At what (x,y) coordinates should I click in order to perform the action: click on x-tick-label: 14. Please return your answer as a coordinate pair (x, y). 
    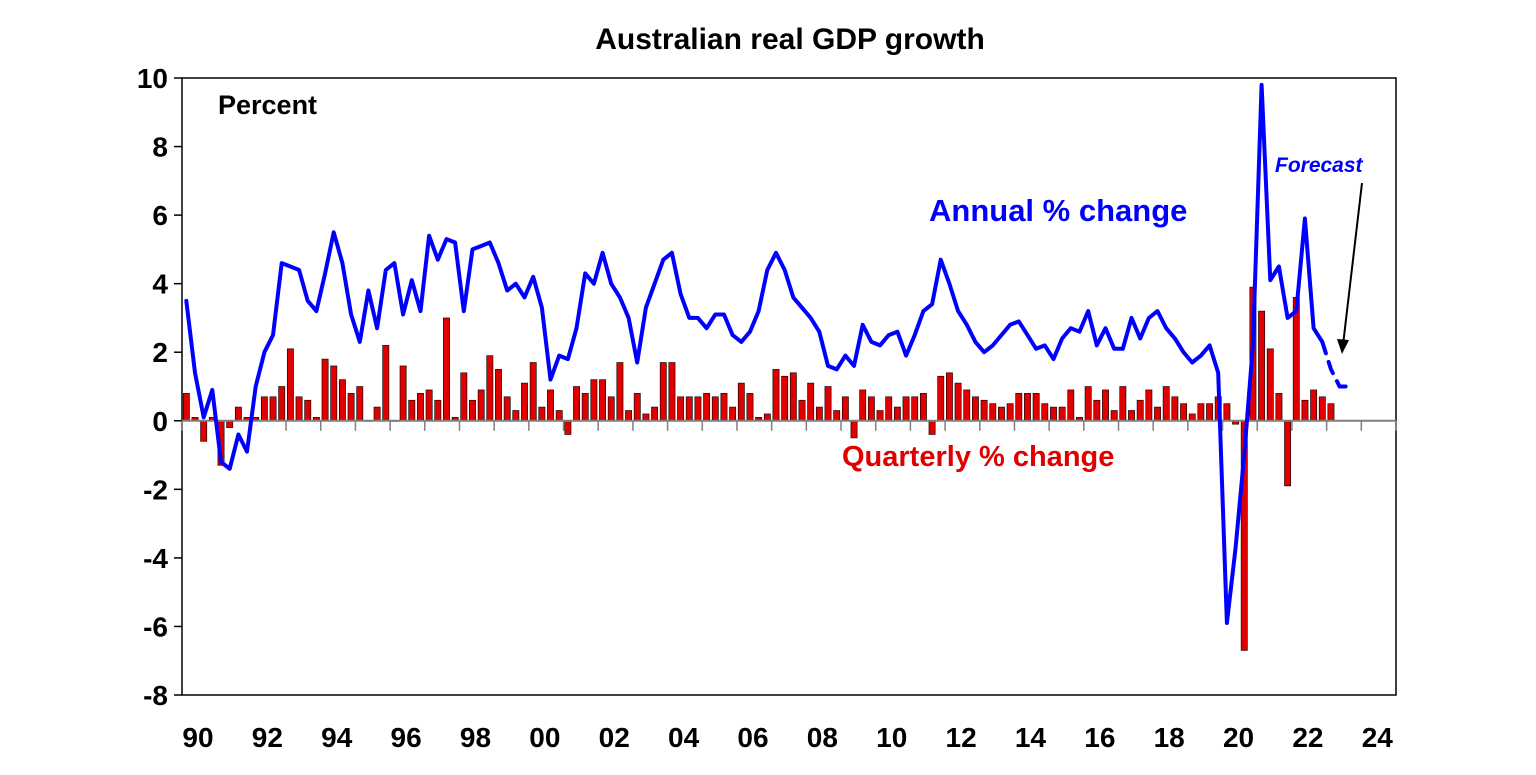
    Looking at the image, I should click on (1031, 737).